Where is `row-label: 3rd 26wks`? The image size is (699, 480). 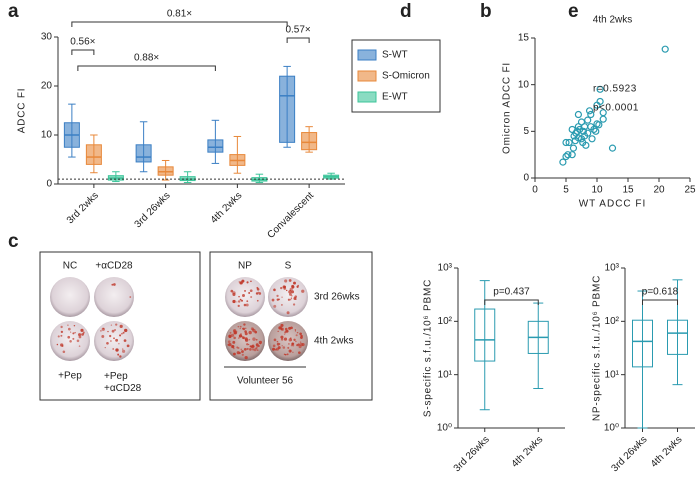
row-label: 3rd 26wks is located at coordinates (337, 297).